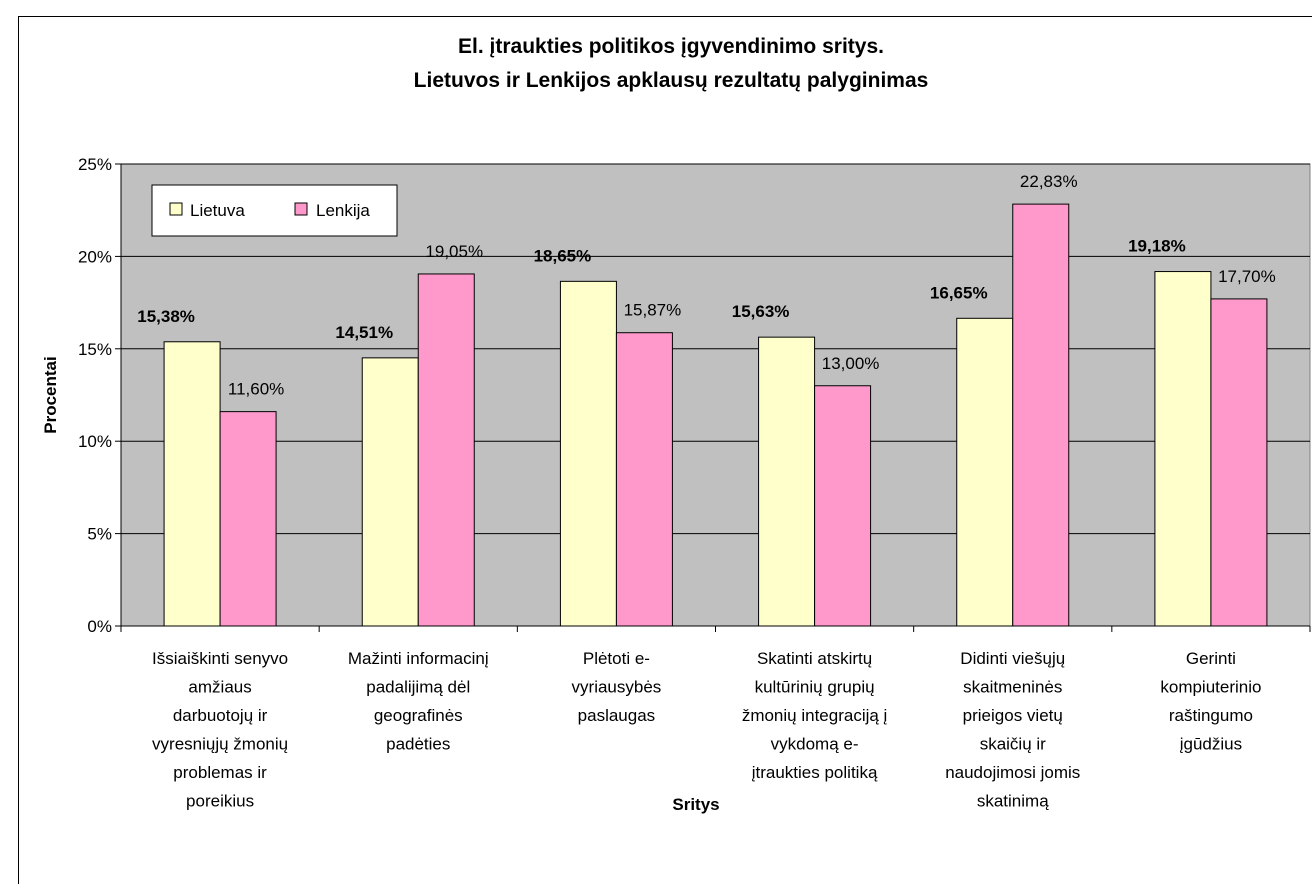 The image size is (1314, 886). I want to click on data-label-lenkija-2: 19,05%, so click(454, 251).